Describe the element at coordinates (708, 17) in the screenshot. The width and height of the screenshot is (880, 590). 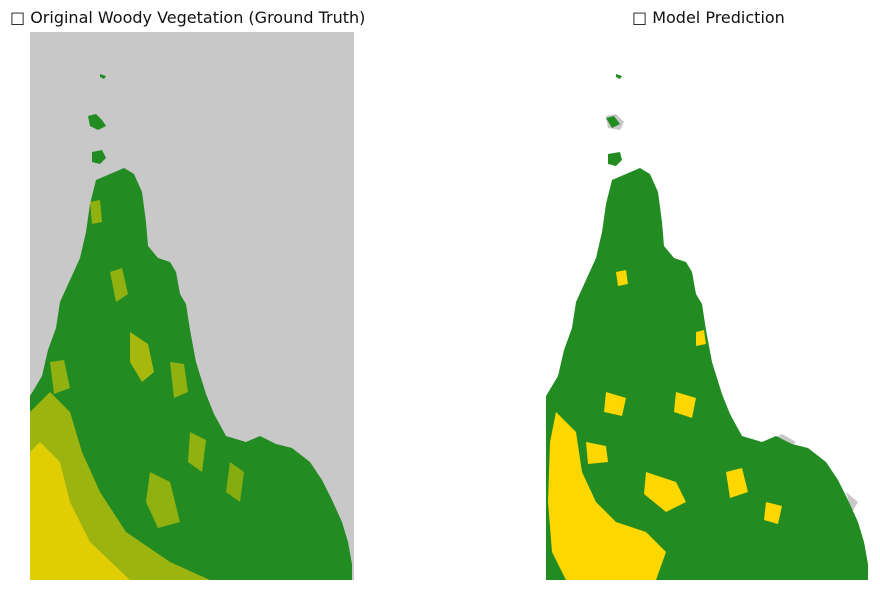
I see `model-prediction-title: □ Model Prediction` at that location.